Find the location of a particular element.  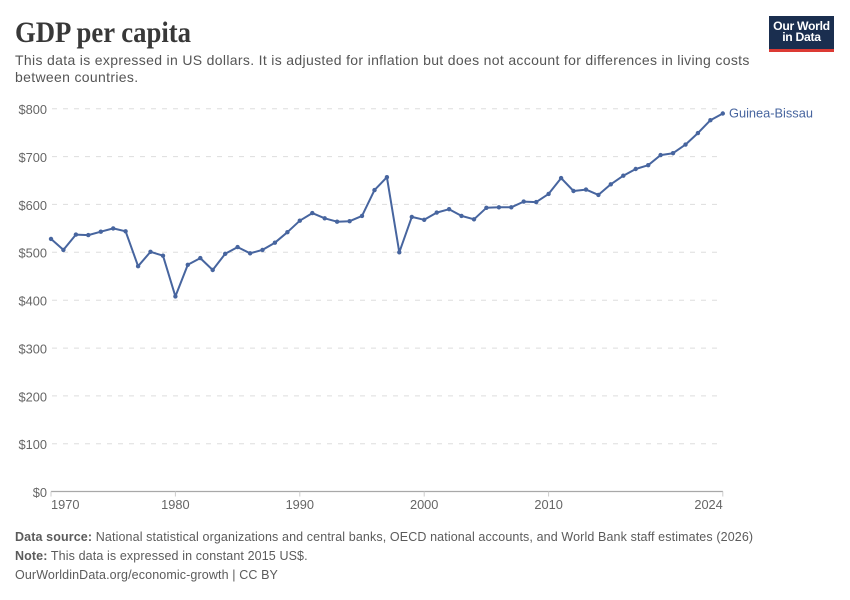

svg-text: $500 is located at coordinates (33, 253).